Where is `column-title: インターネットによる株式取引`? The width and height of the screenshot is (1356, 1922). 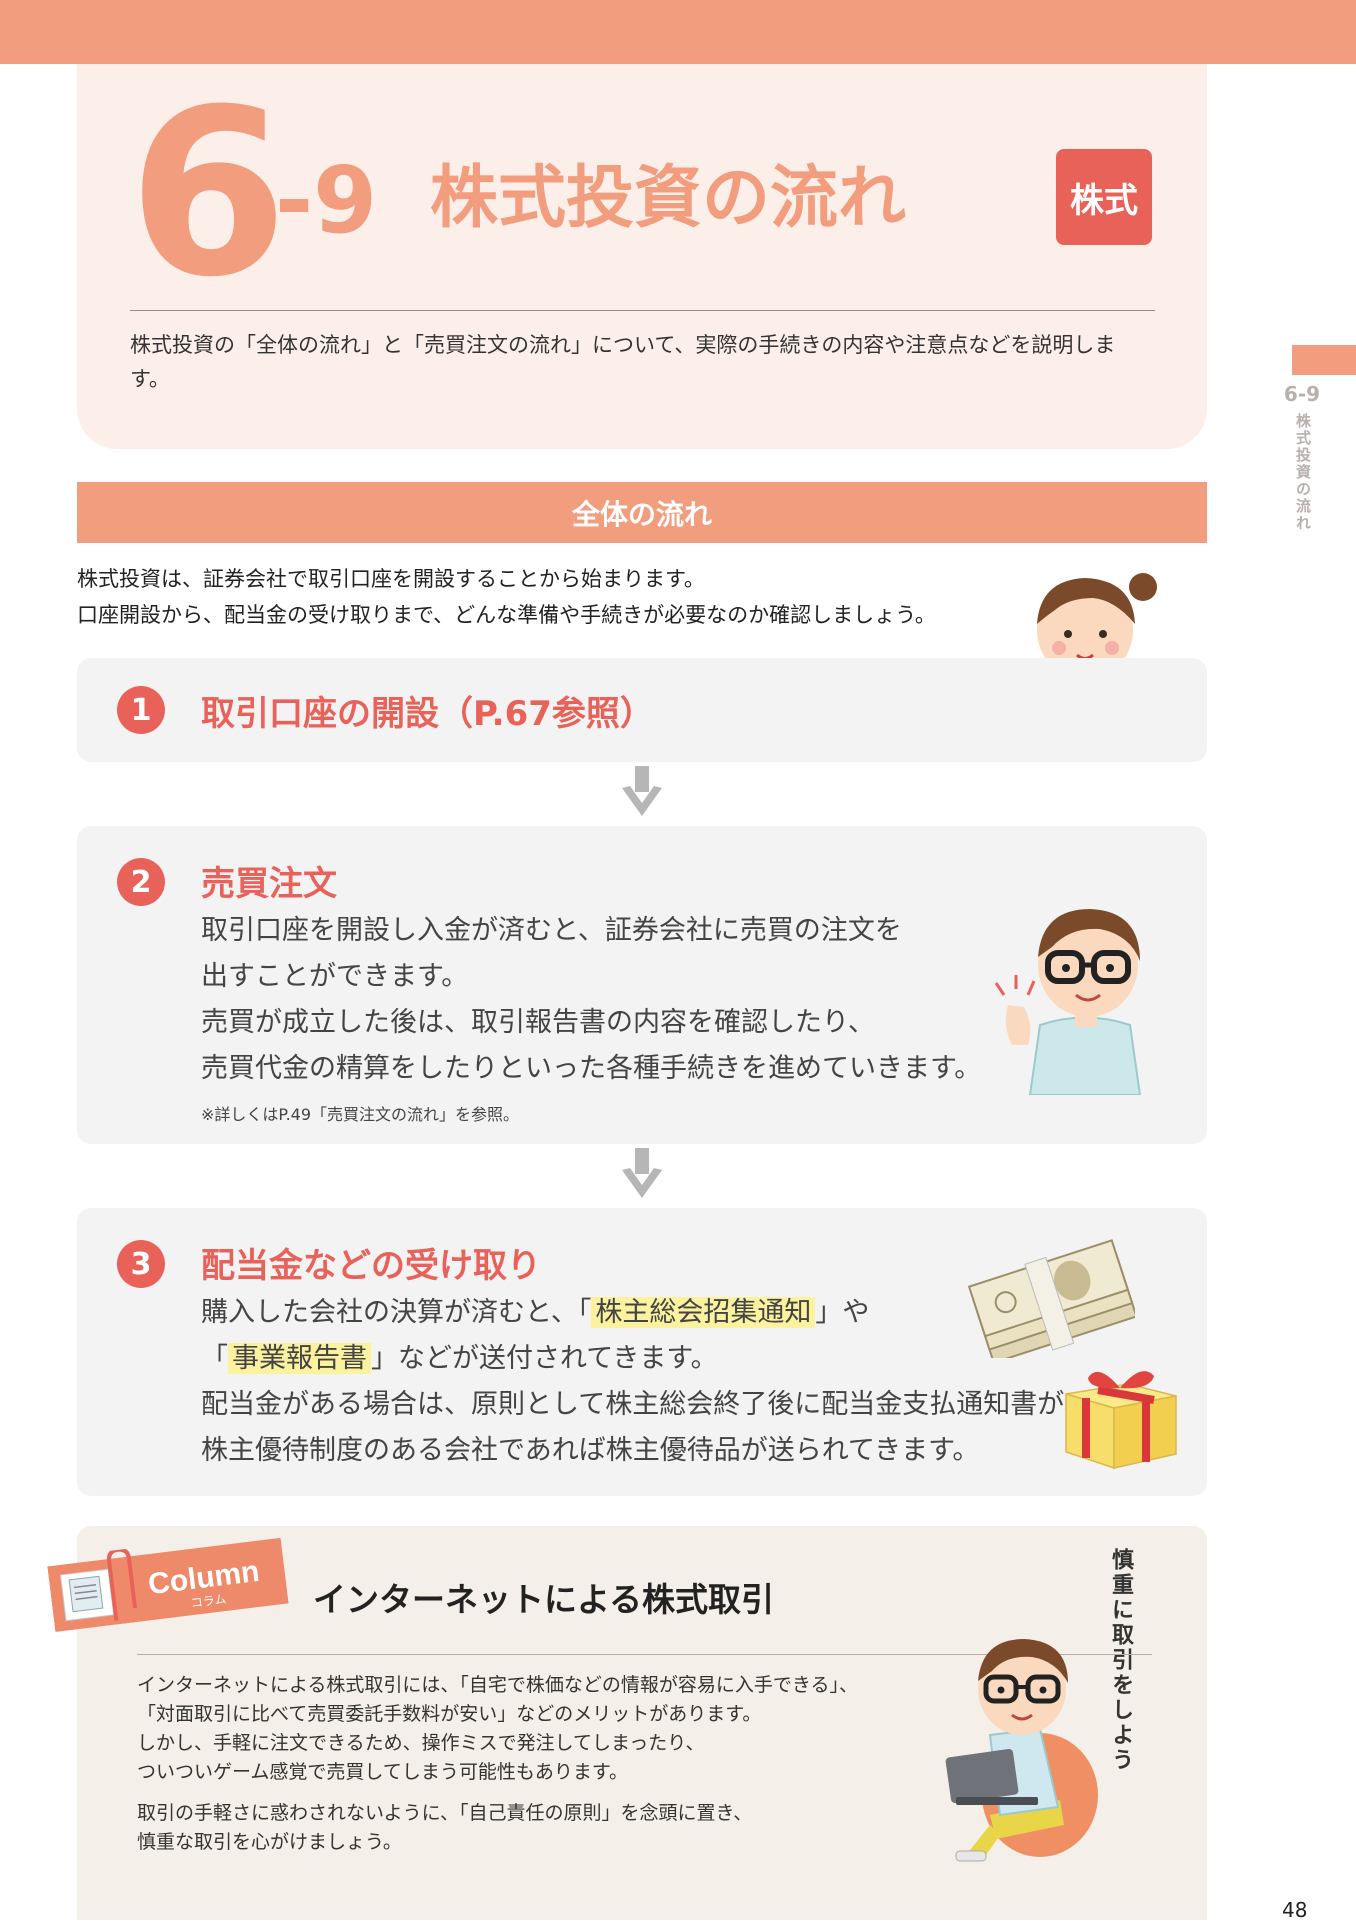 column-title: インターネットによる株式取引 is located at coordinates (544, 1599).